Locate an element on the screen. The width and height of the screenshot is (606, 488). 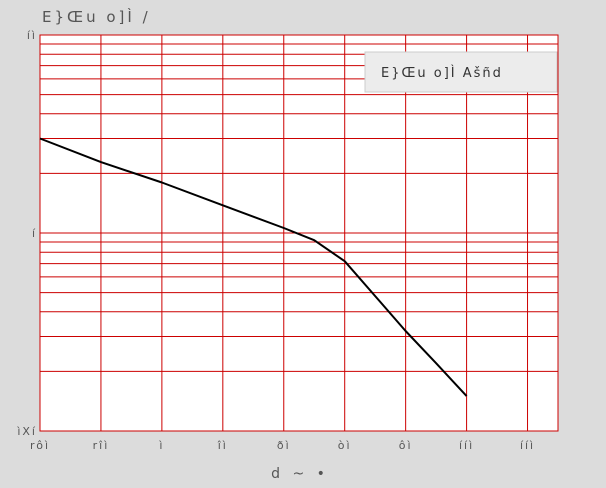
y-tick-label: íì is located at coordinates (32, 35).